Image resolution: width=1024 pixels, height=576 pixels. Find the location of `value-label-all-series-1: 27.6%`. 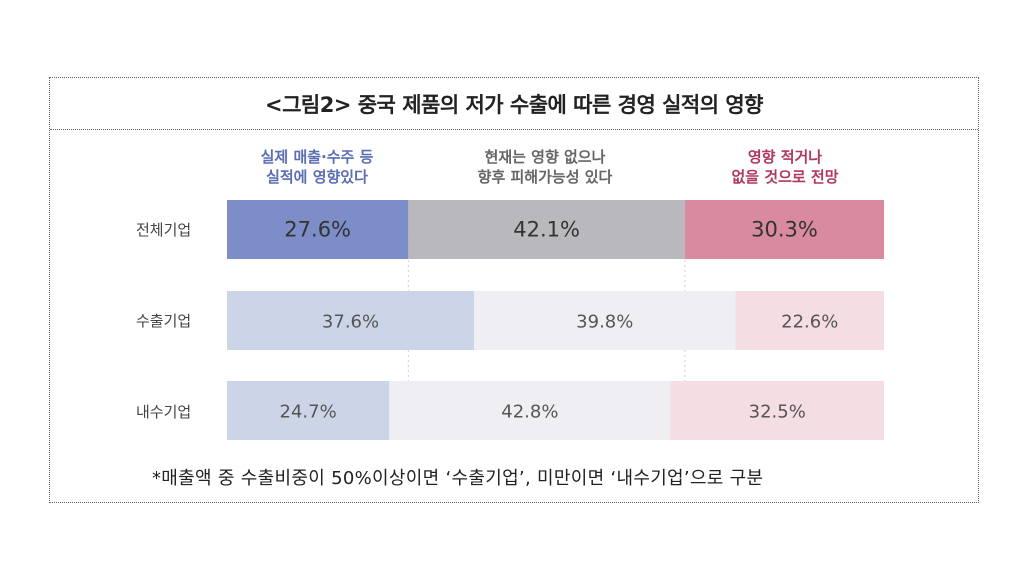

value-label-all-series-1: 27.6% is located at coordinates (317, 230).